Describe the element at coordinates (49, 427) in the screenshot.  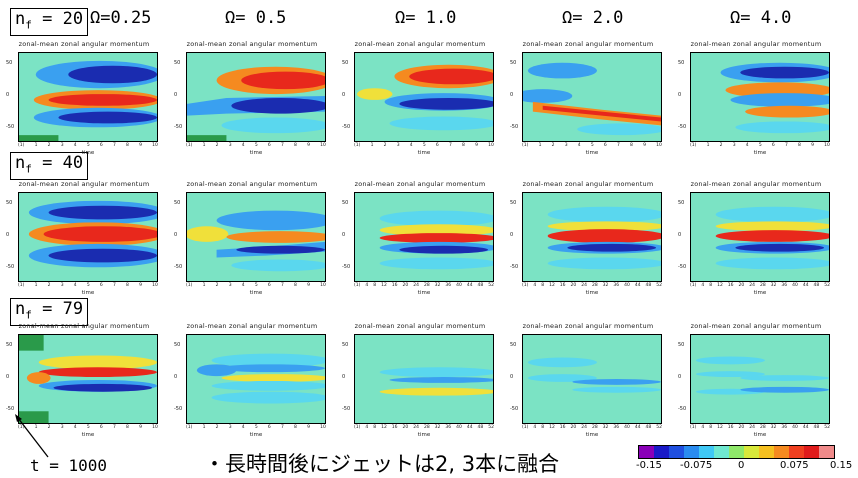
I see `x-tick-label: 2` at that location.